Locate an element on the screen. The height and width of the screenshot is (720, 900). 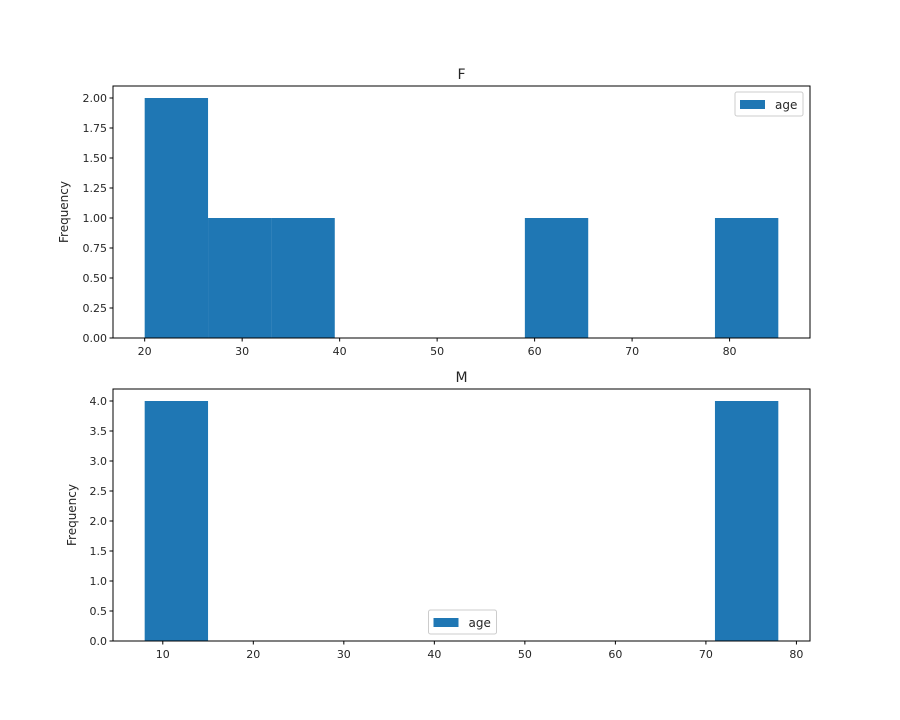
subplot-title: F is located at coordinates (461, 75).